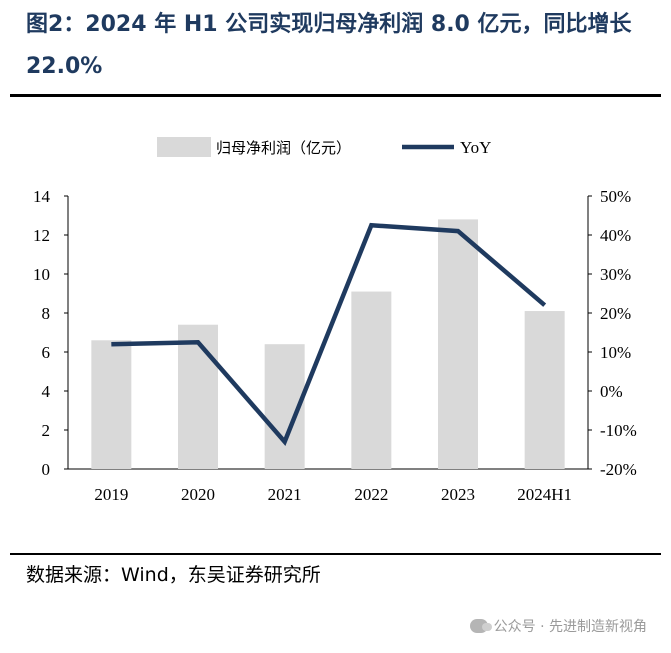 This screenshot has width=671, height=653. I want to click on left-tick-label: 0, so click(46, 469).